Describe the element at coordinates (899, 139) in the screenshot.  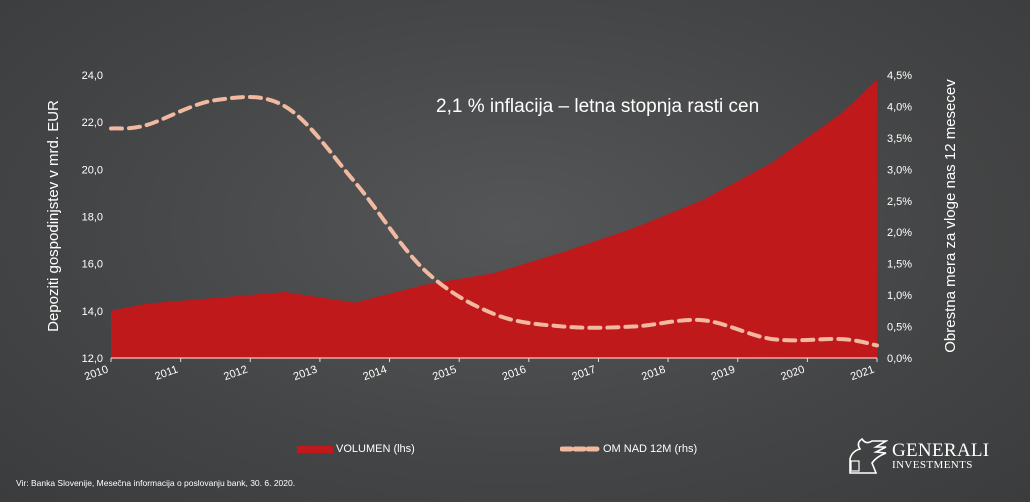
I see `y2-tick-label: 3,5%` at that location.